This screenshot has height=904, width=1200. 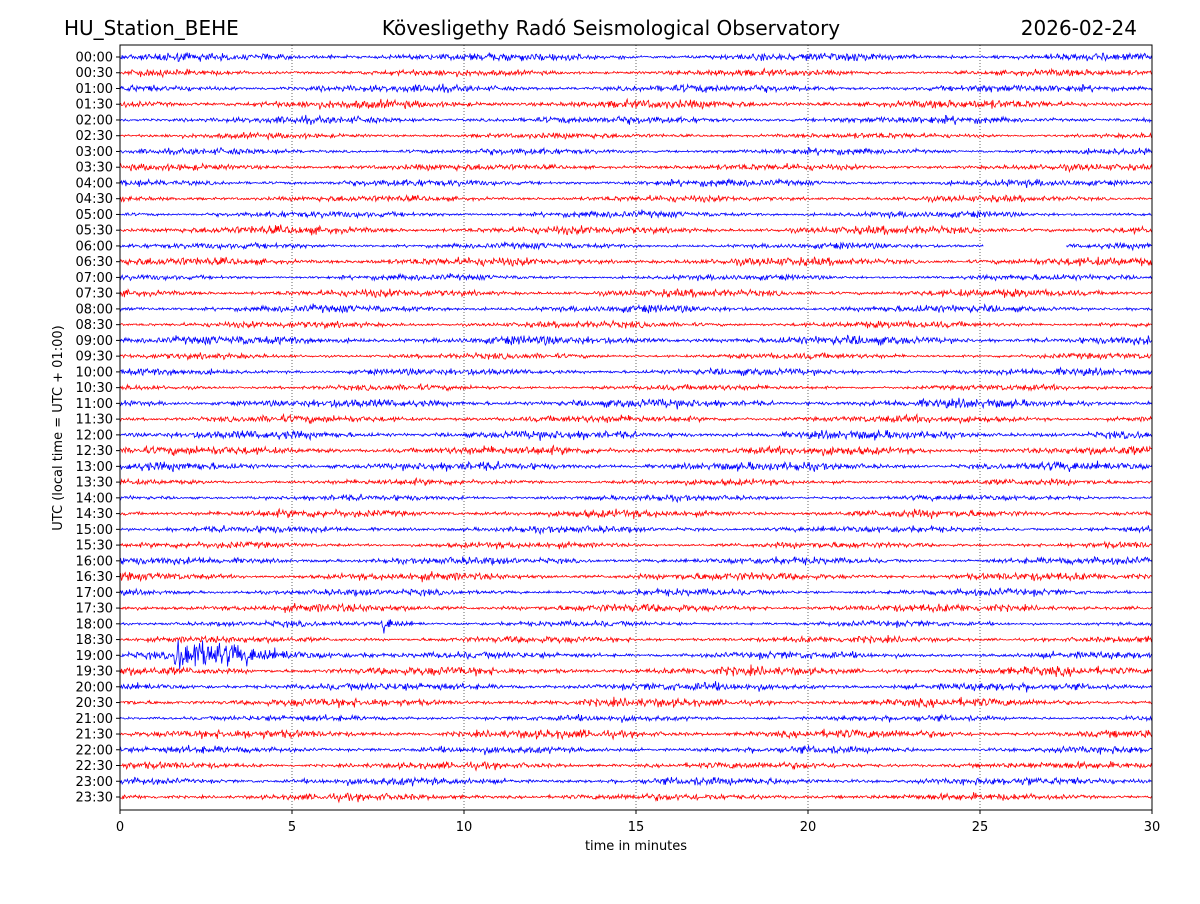 What do you see at coordinates (94, 530) in the screenshot?
I see `y-tick-label: 15:00` at bounding box center [94, 530].